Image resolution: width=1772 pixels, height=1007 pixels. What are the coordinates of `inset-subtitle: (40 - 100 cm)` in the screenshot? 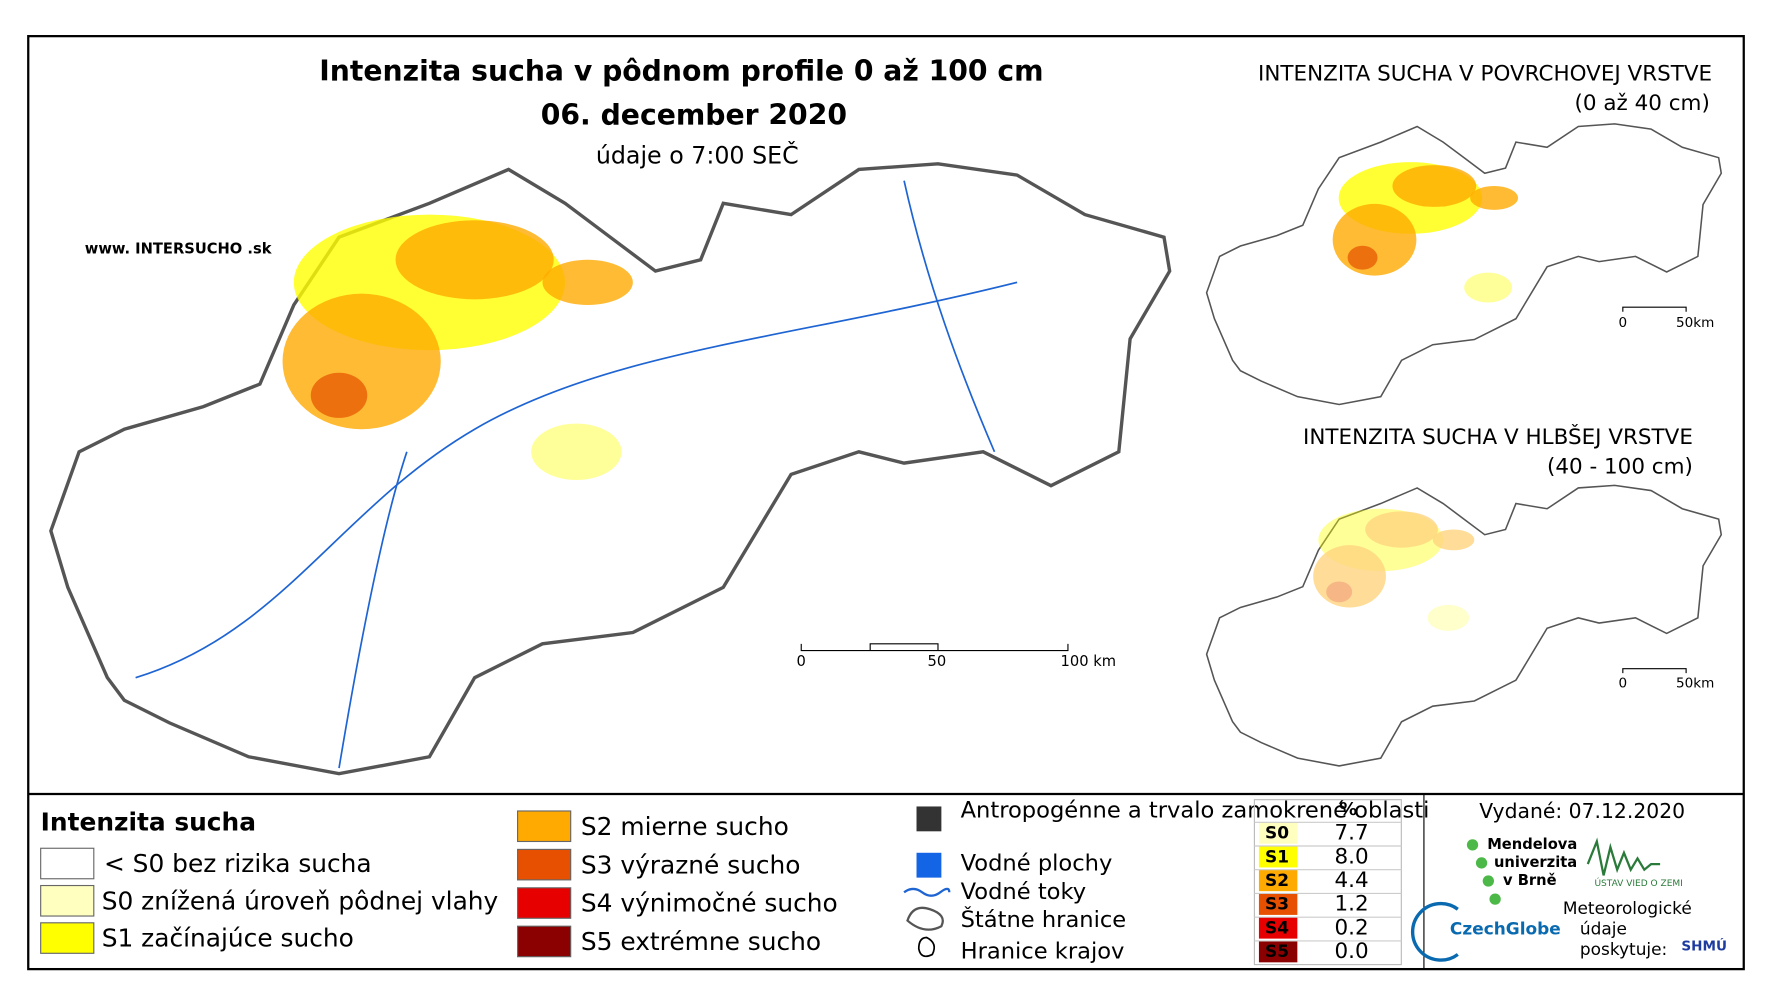 It's located at (1620, 467).